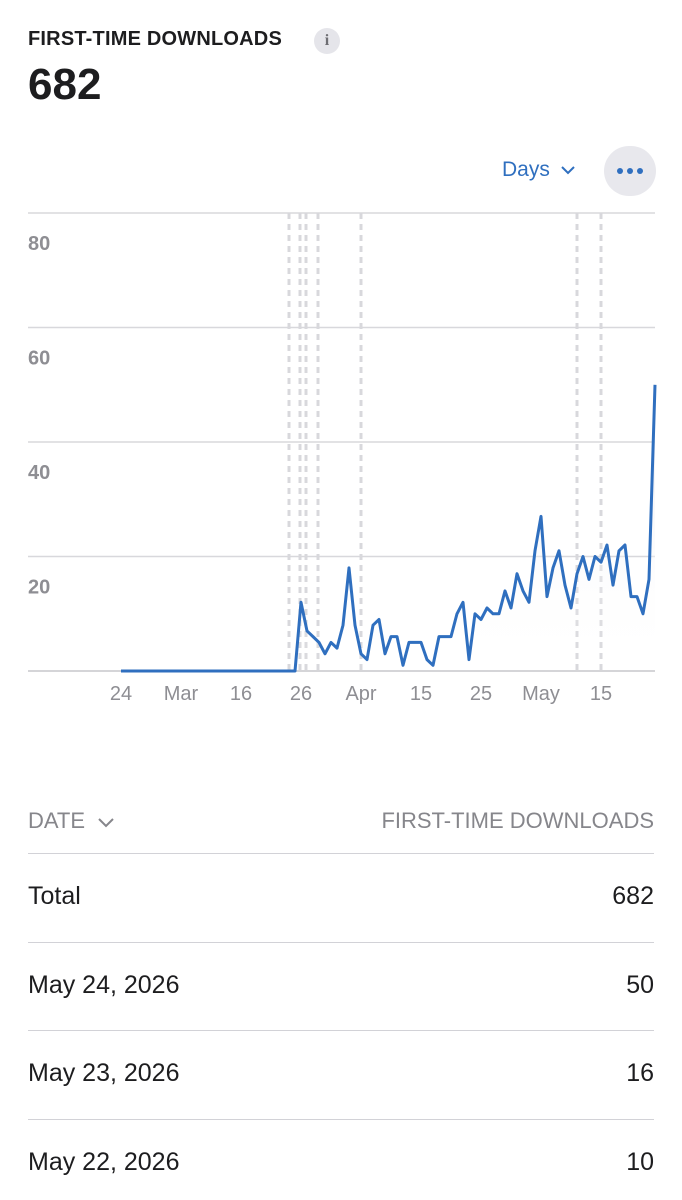 The height and width of the screenshot is (1200, 682). Describe the element at coordinates (517, 820) in the screenshot. I see `column-header: FIRST-TIME DOWNLOADS` at that location.